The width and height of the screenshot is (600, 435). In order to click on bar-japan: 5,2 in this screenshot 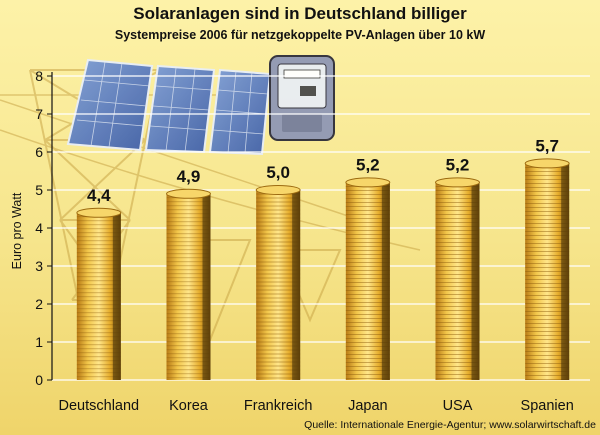, I will do `click(368, 267)`.